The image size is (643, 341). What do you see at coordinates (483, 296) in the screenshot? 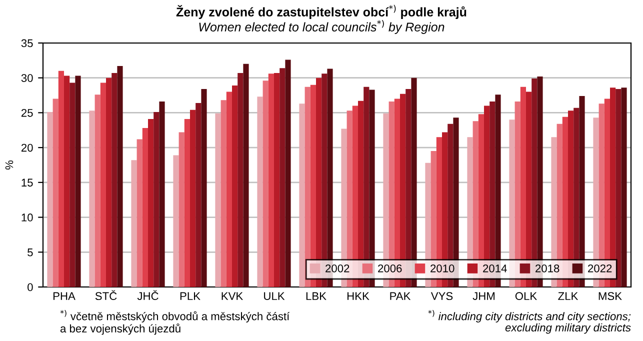
I see `x-tick-label: JHM` at bounding box center [483, 296].